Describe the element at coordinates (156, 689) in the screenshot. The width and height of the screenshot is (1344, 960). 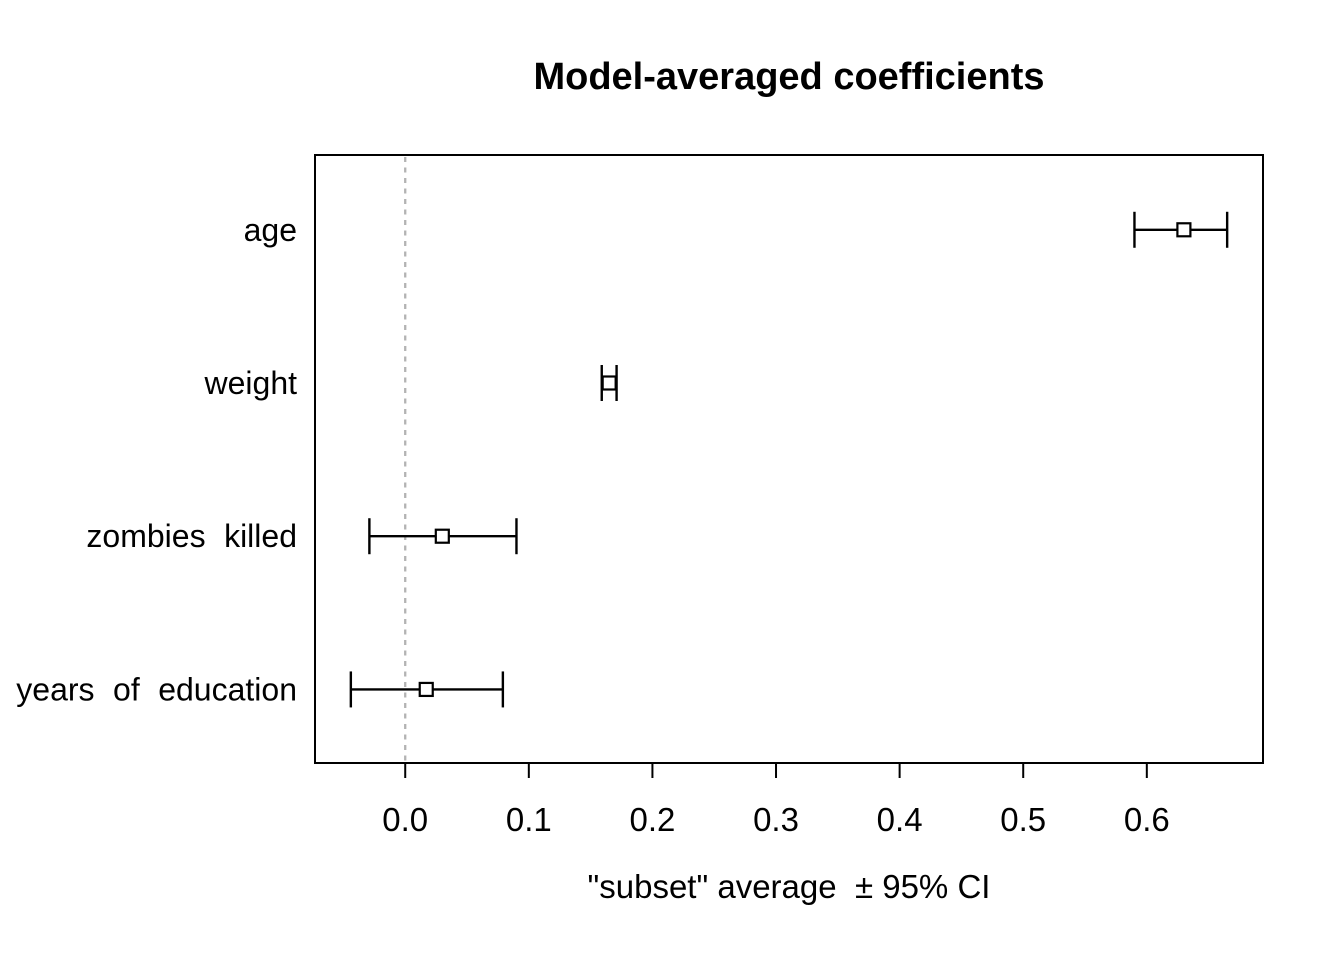
I see `y-axis-label: years of education` at that location.